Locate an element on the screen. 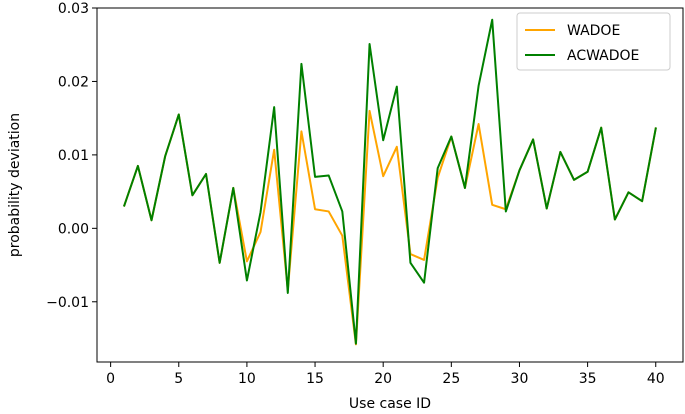 The height and width of the screenshot is (414, 685). x-tick-label: 30 is located at coordinates (520, 379).